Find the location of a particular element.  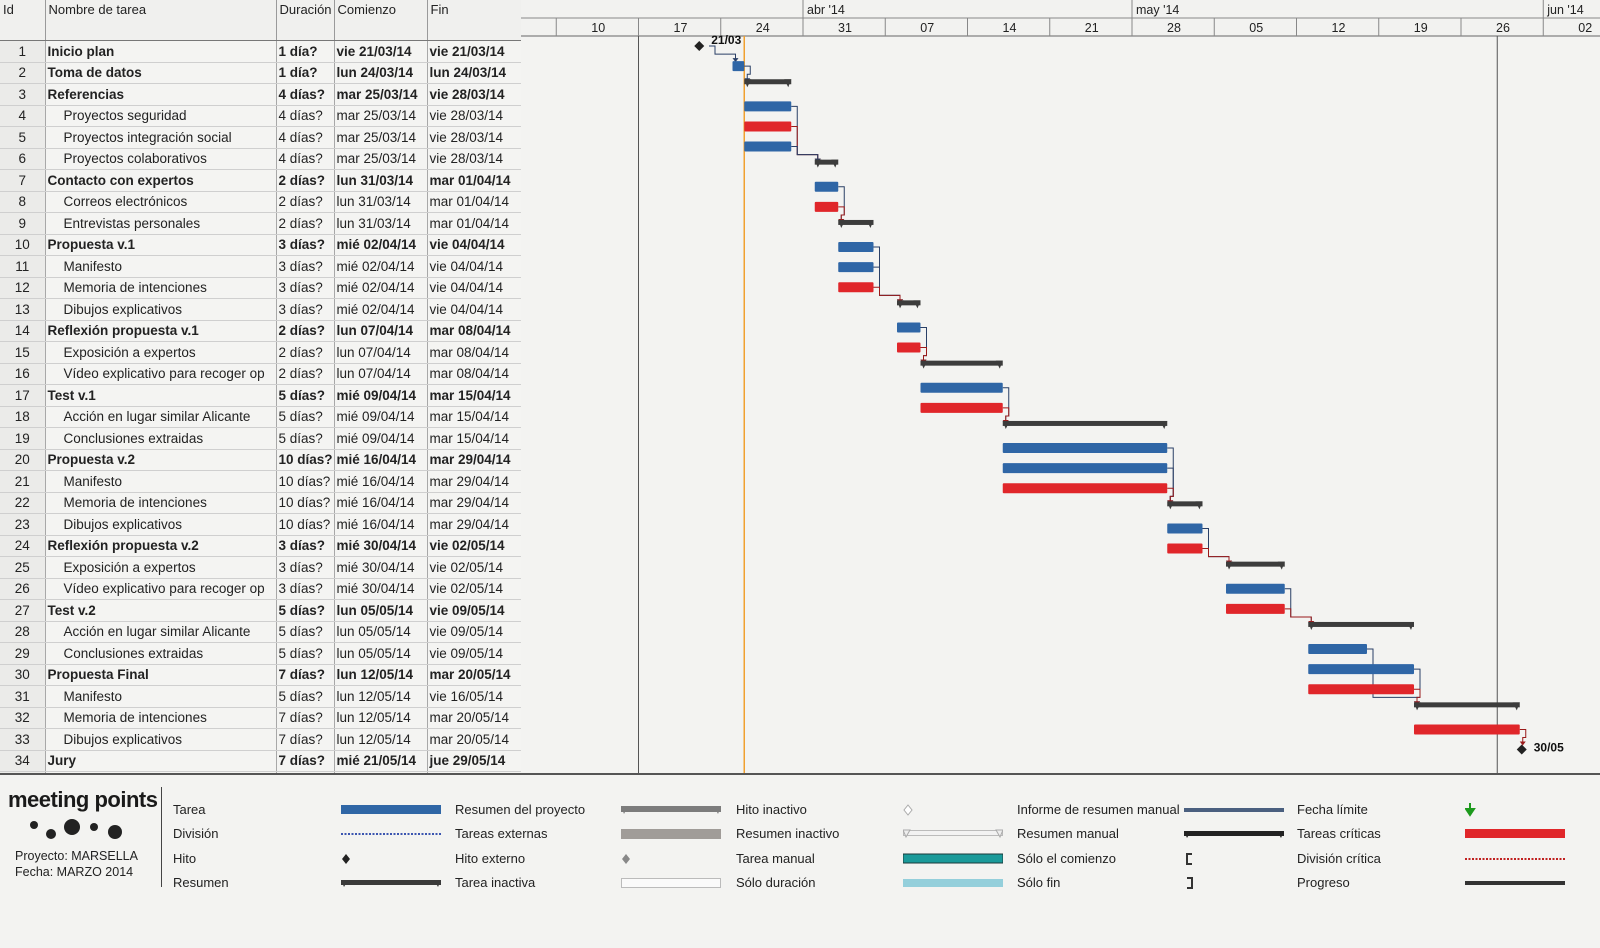

task-id: 22 is located at coordinates (23, 503).